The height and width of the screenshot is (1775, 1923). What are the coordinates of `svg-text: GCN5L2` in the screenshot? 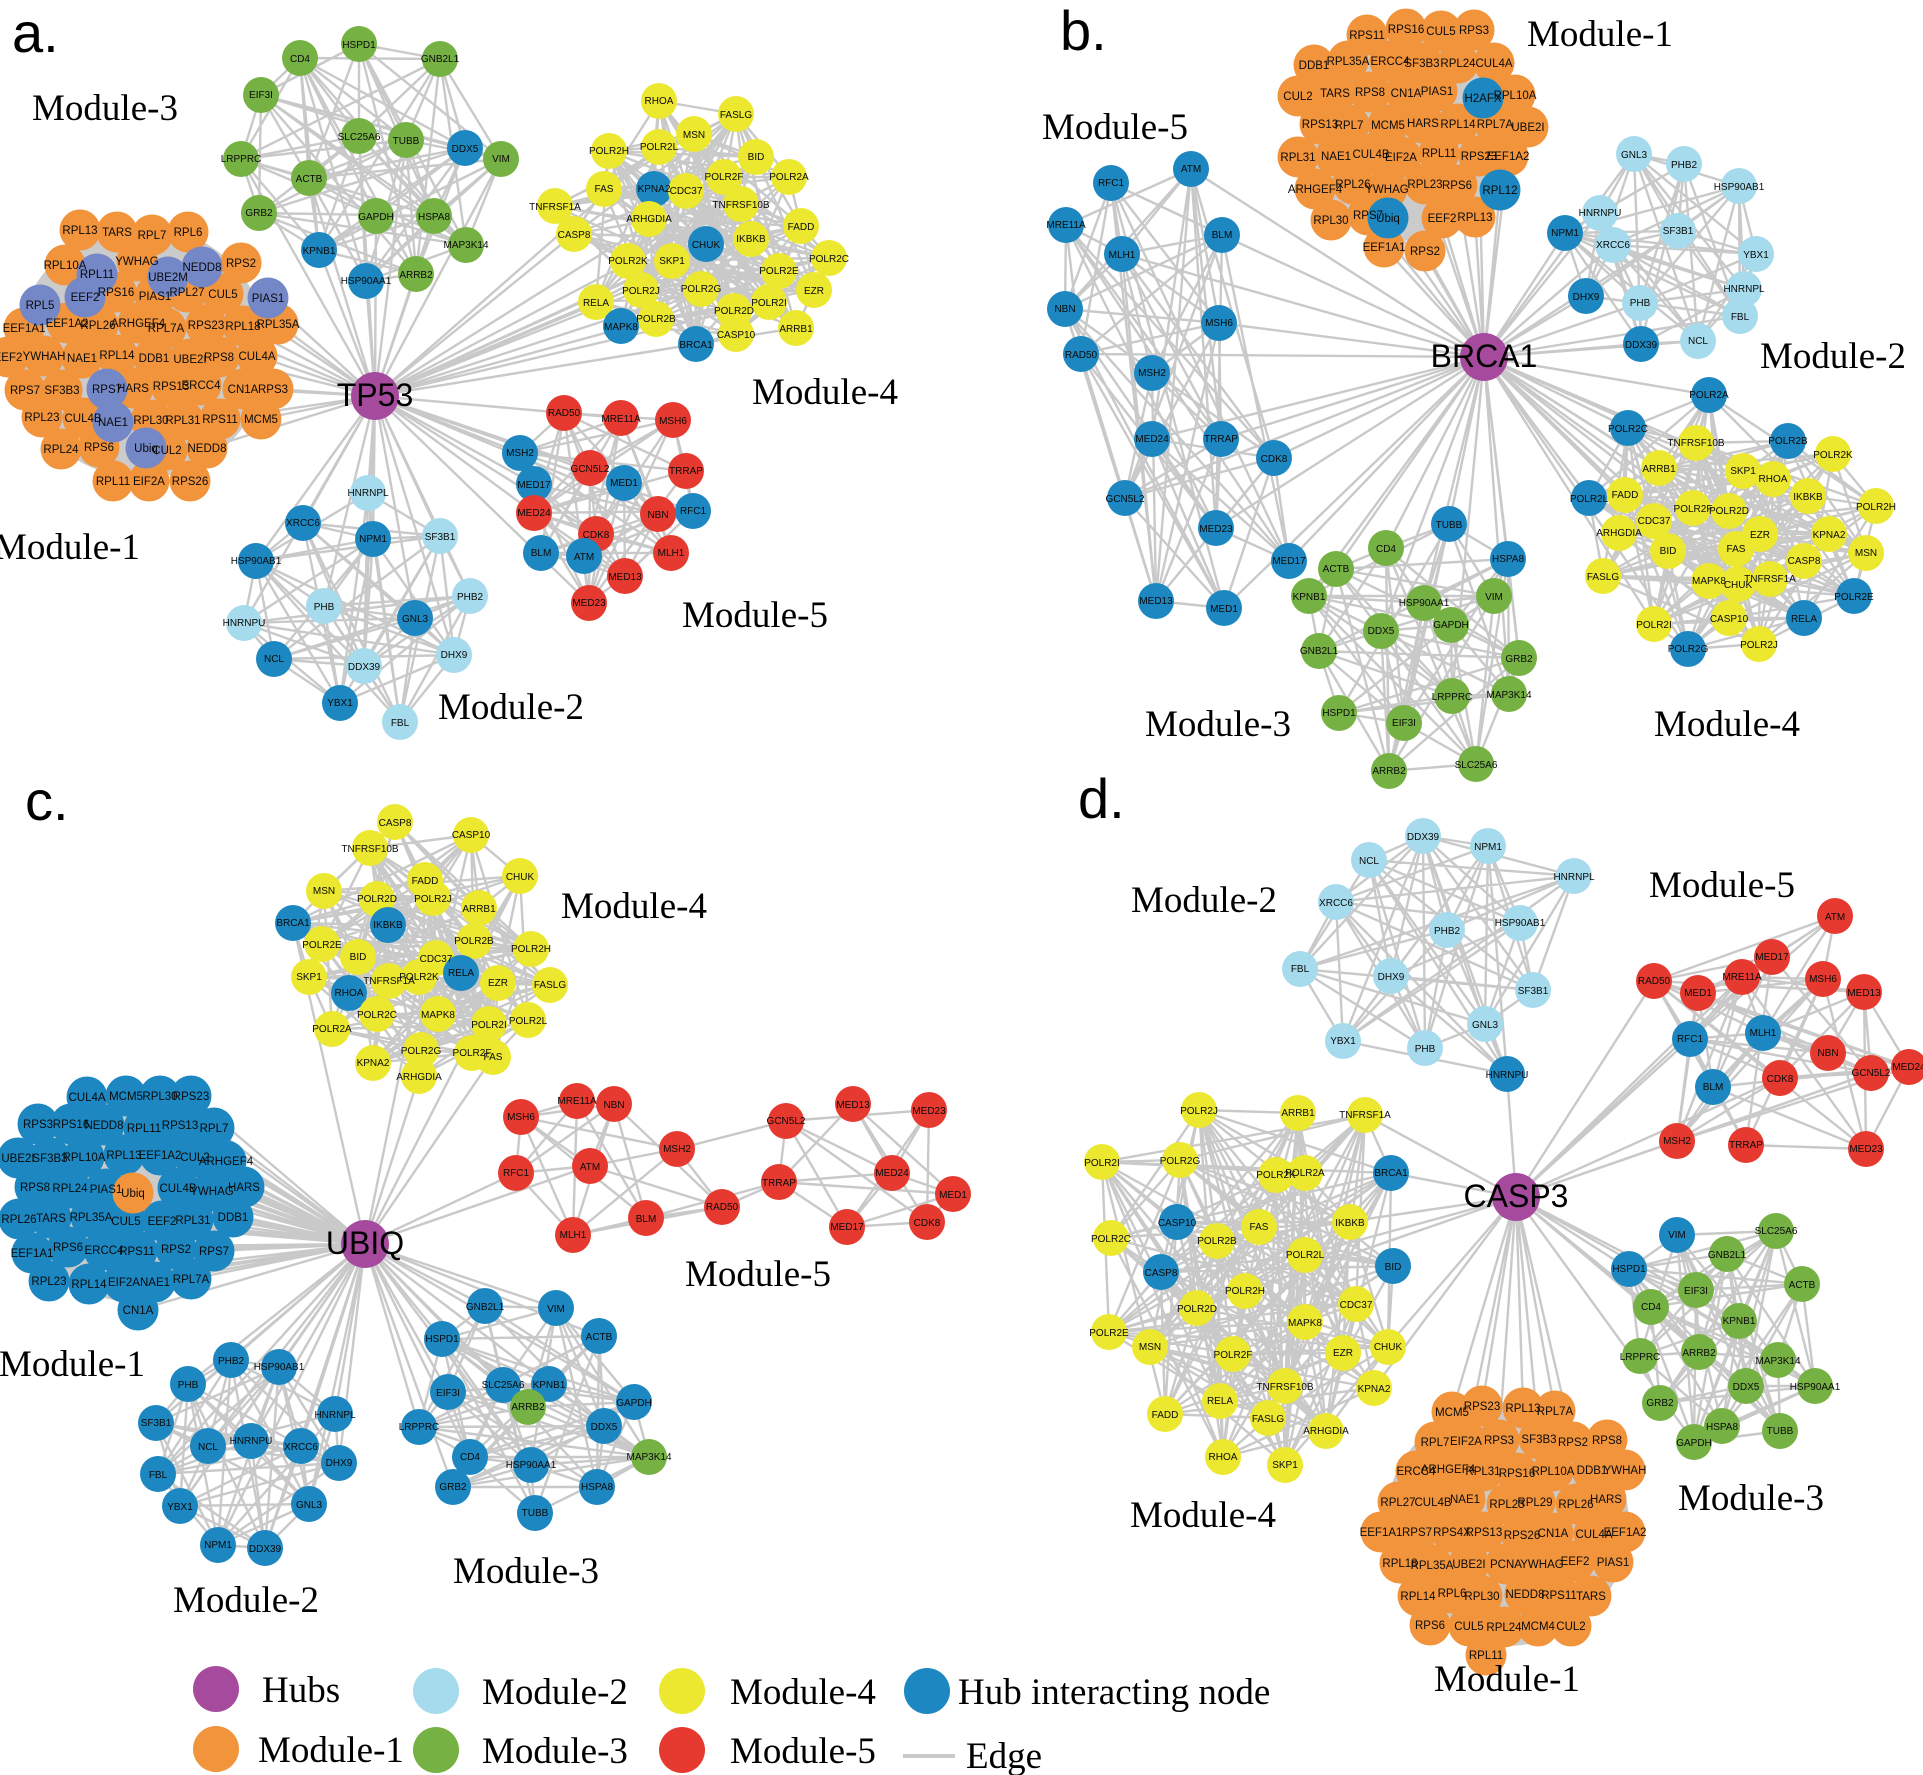 It's located at (590, 469).